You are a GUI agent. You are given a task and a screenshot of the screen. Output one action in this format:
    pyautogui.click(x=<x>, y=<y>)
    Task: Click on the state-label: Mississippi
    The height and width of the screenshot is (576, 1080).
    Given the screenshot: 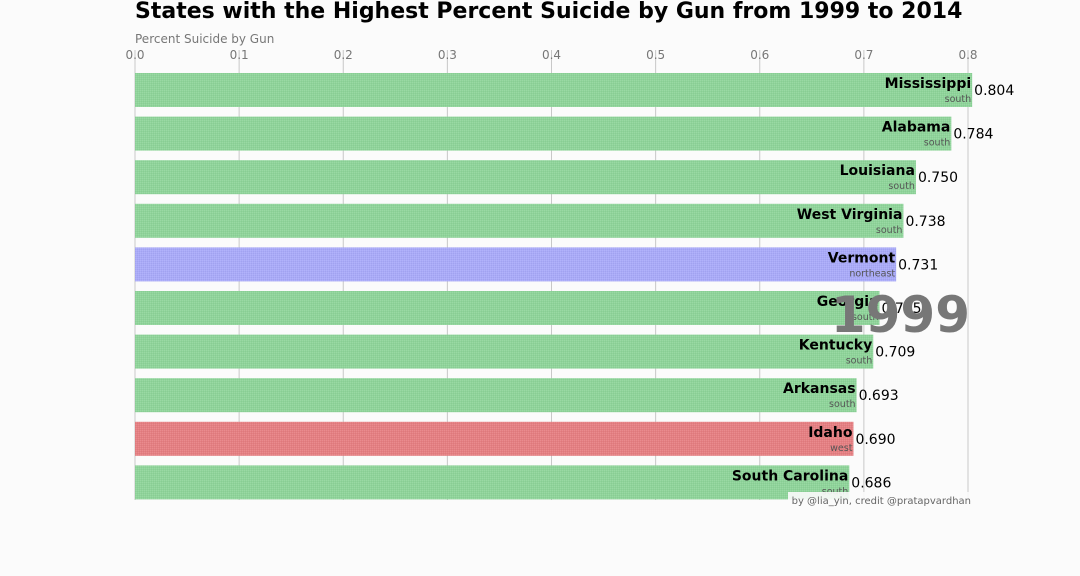 What is the action you would take?
    pyautogui.click(x=928, y=84)
    